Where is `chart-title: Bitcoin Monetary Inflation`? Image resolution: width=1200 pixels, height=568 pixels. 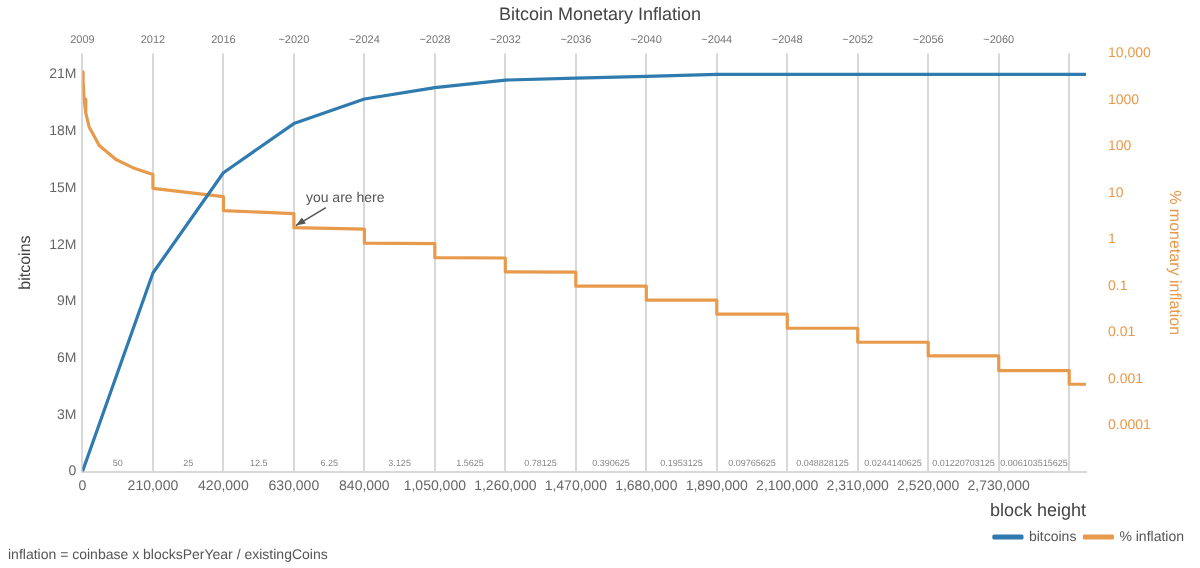 chart-title: Bitcoin Monetary Inflation is located at coordinates (600, 13).